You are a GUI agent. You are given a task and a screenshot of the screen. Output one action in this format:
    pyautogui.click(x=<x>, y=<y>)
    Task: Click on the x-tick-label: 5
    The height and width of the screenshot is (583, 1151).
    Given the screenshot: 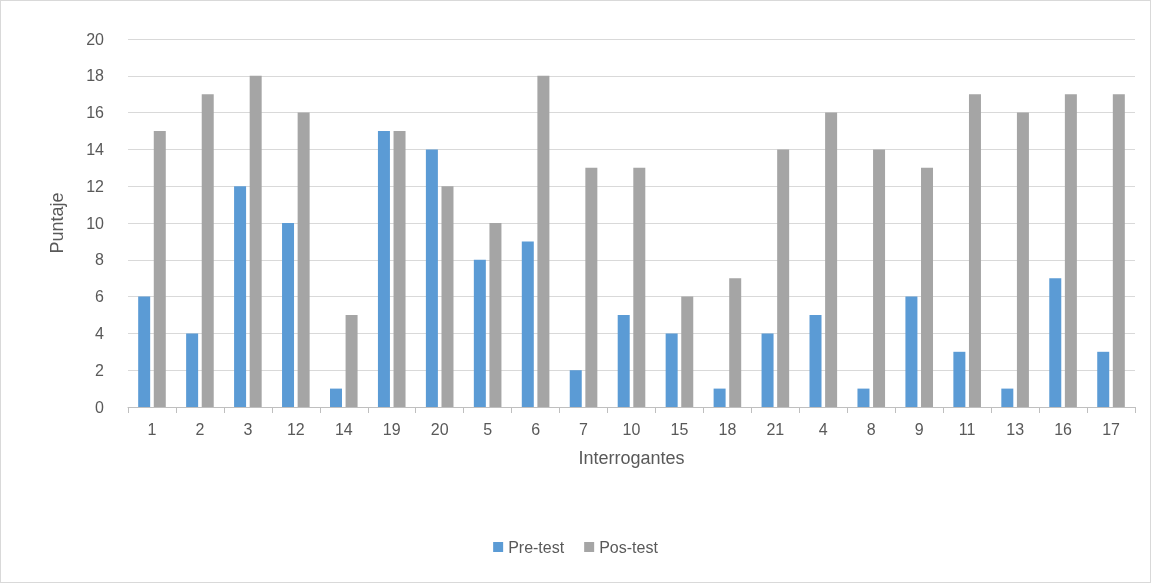 What is the action you would take?
    pyautogui.click(x=488, y=429)
    